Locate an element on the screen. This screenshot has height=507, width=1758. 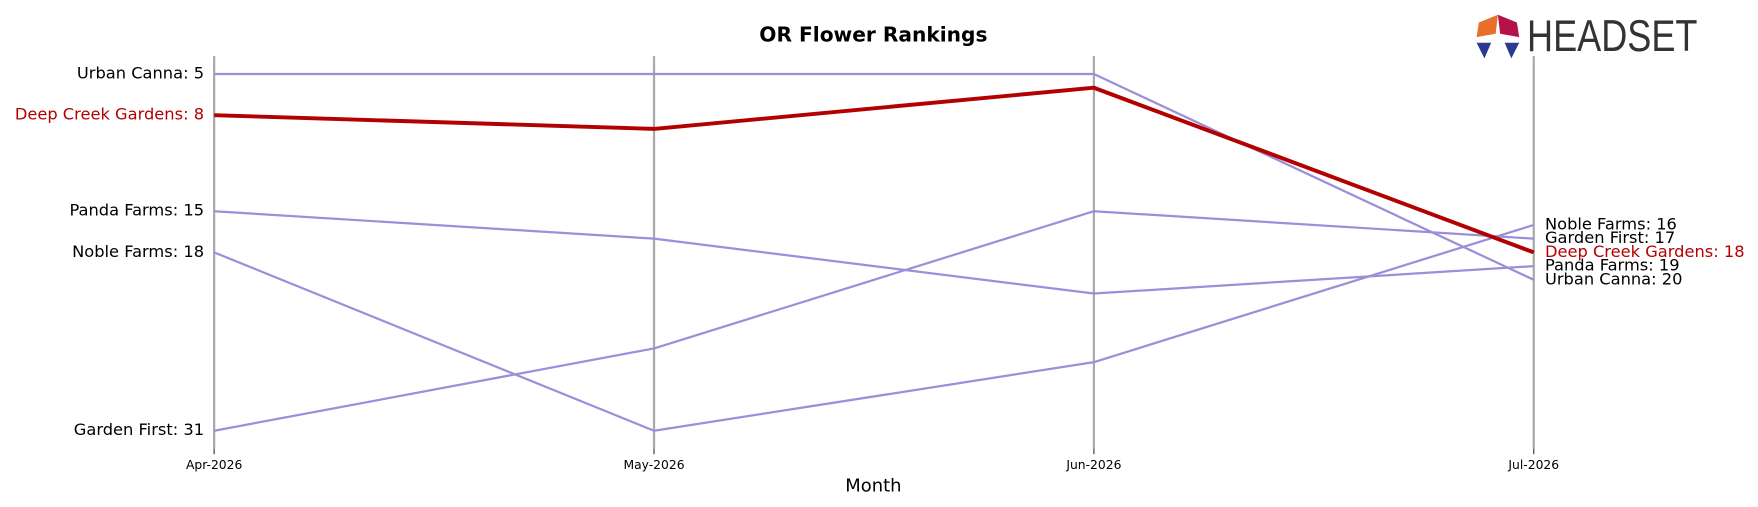
x-tick-label: May-2026 is located at coordinates (653, 465).